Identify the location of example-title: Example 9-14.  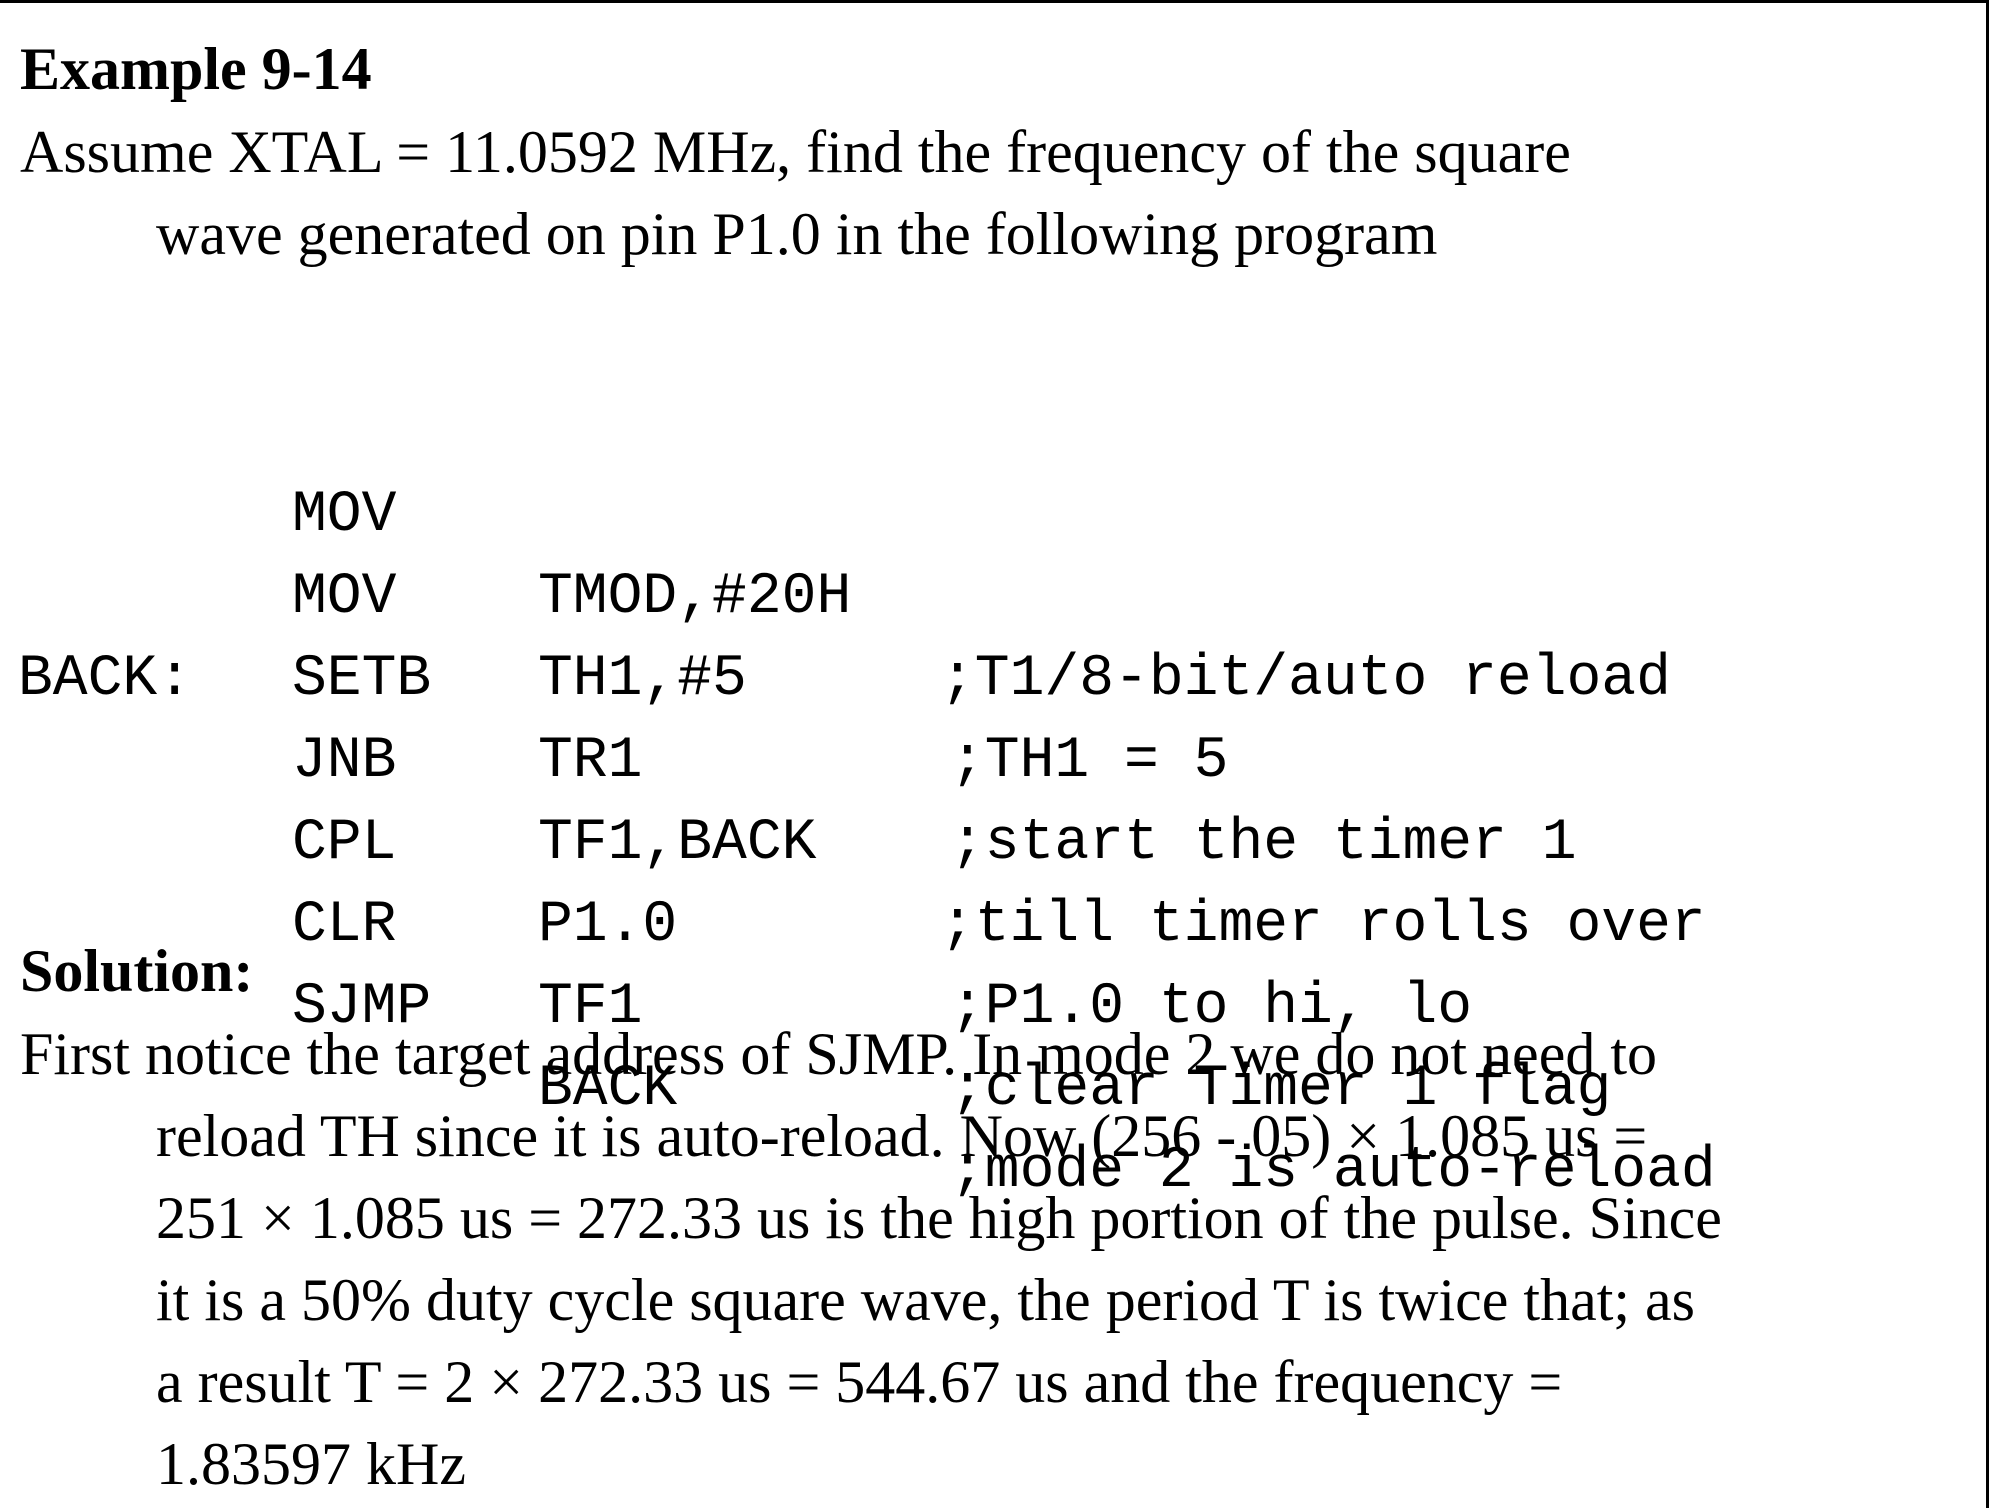
(196, 69).